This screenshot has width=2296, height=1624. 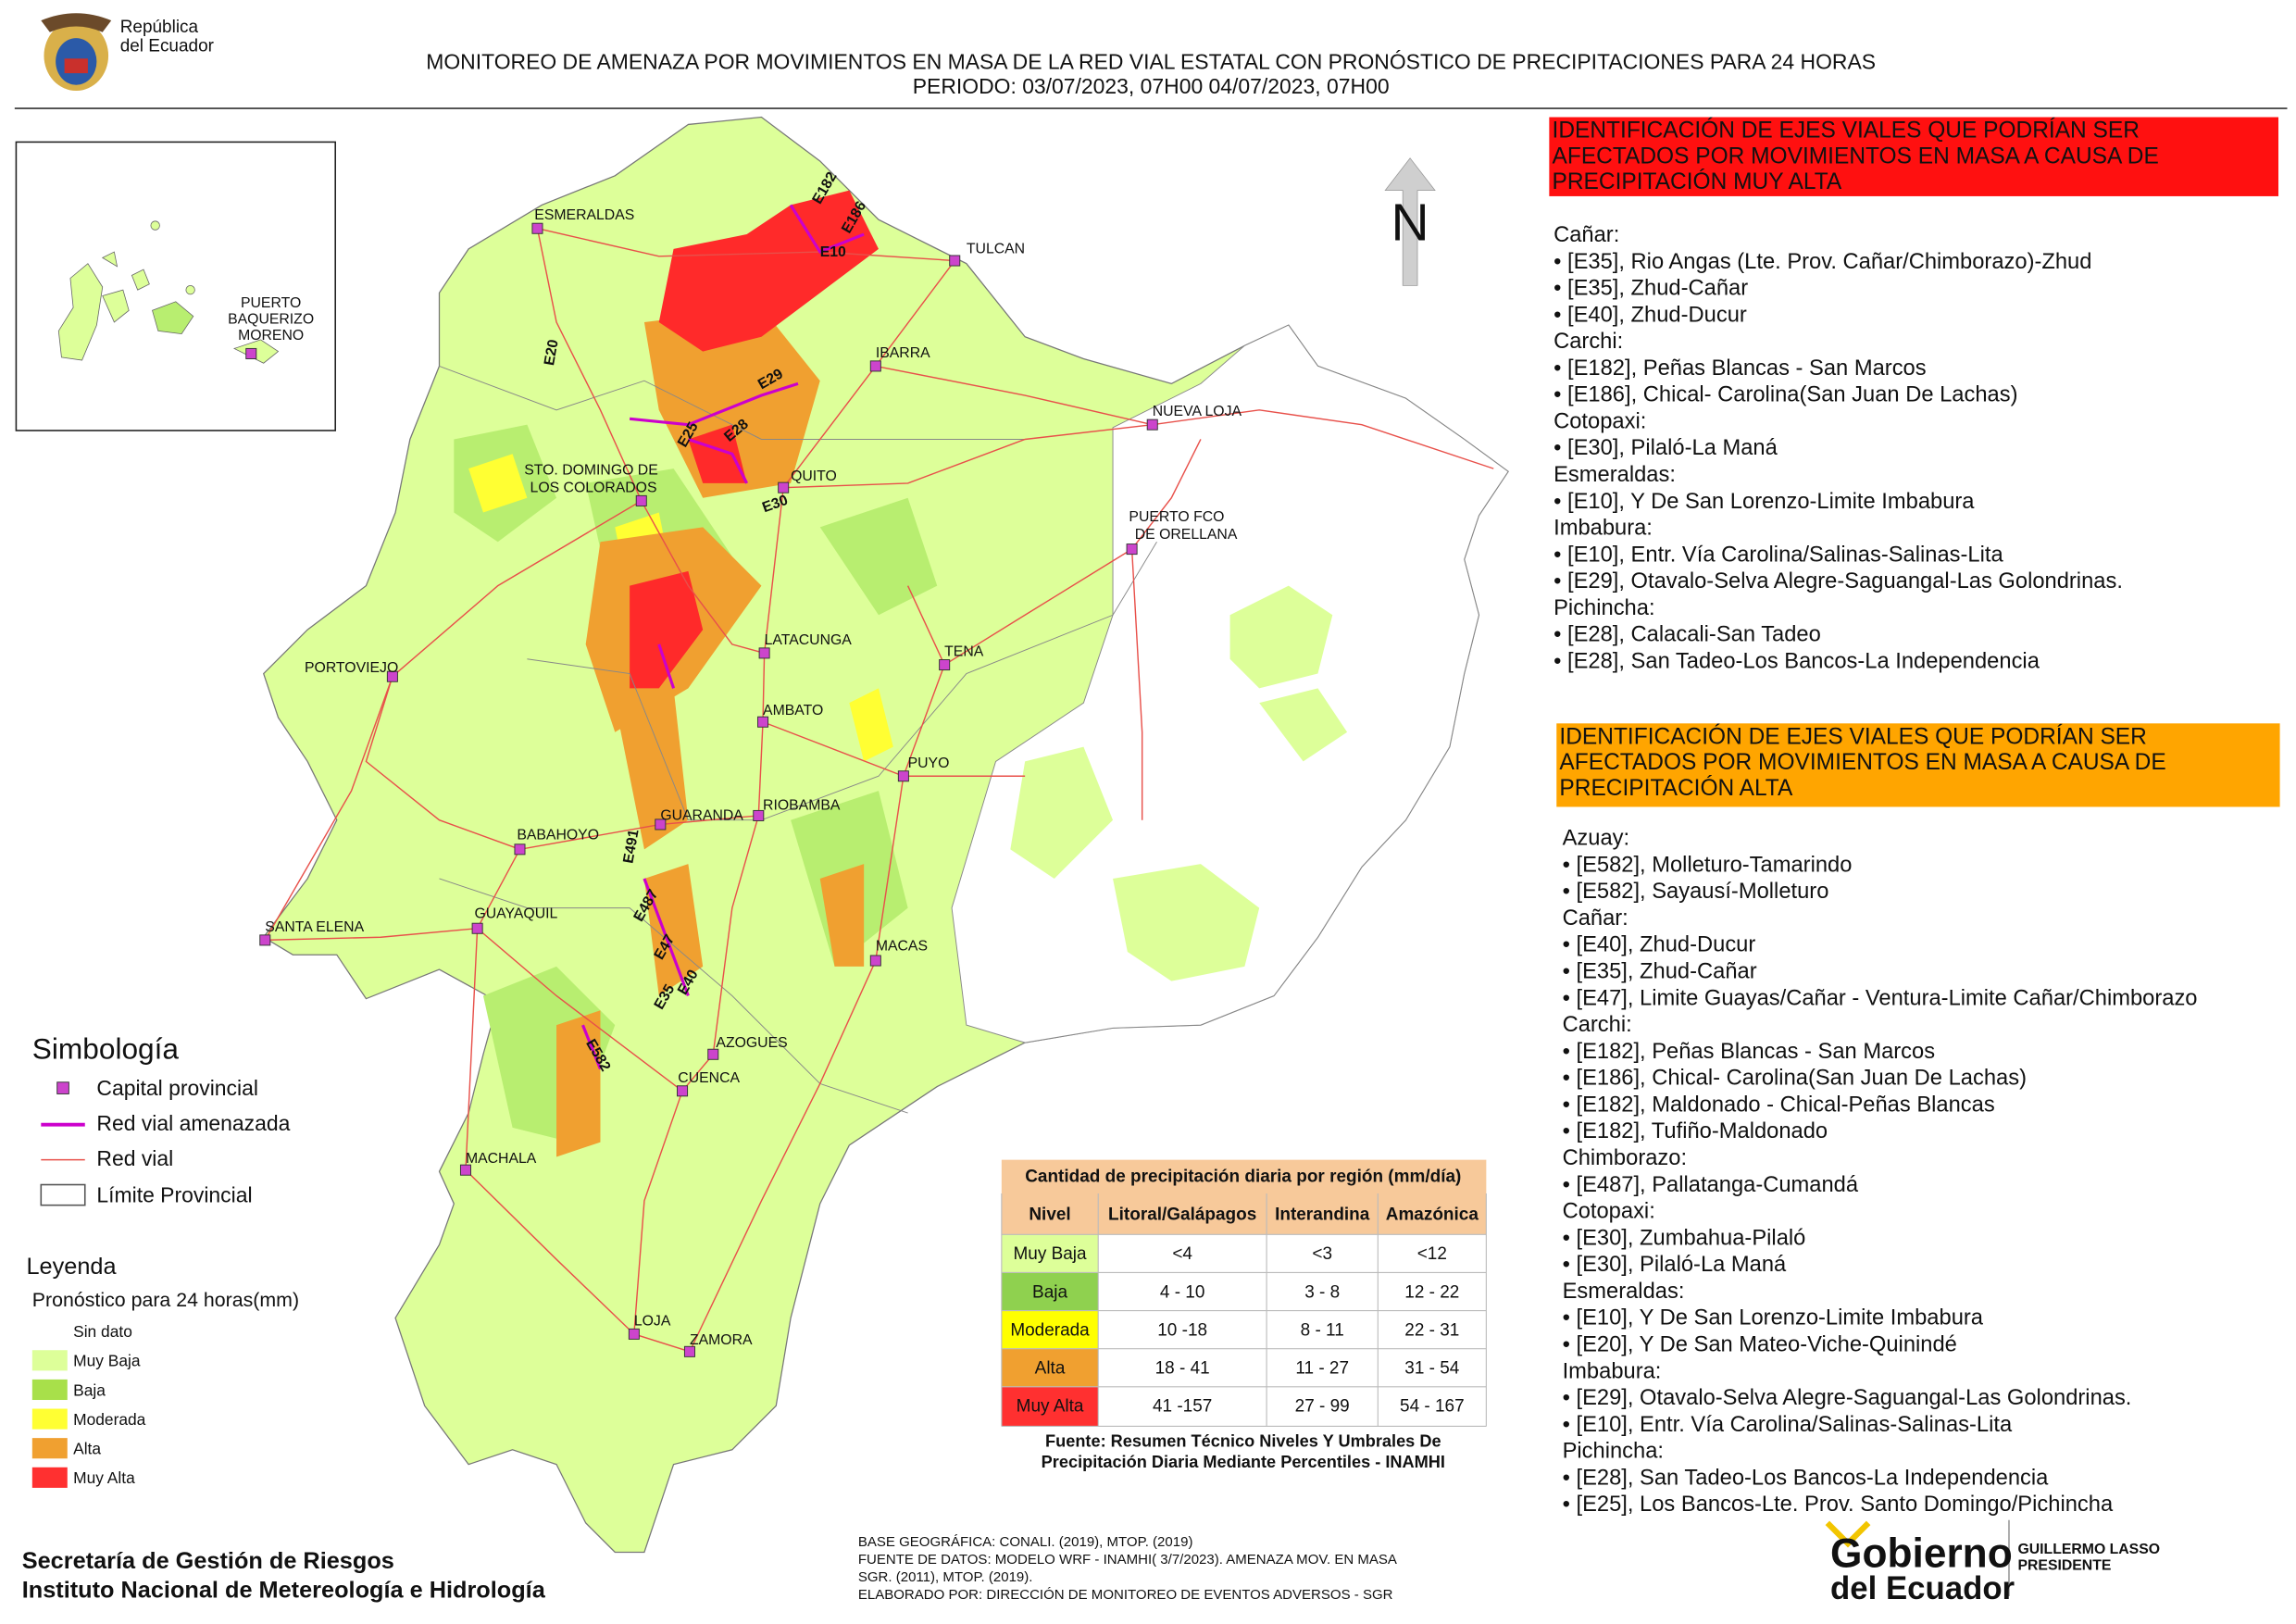 I want to click on legend-item: Capital provincial, so click(x=177, y=1088).